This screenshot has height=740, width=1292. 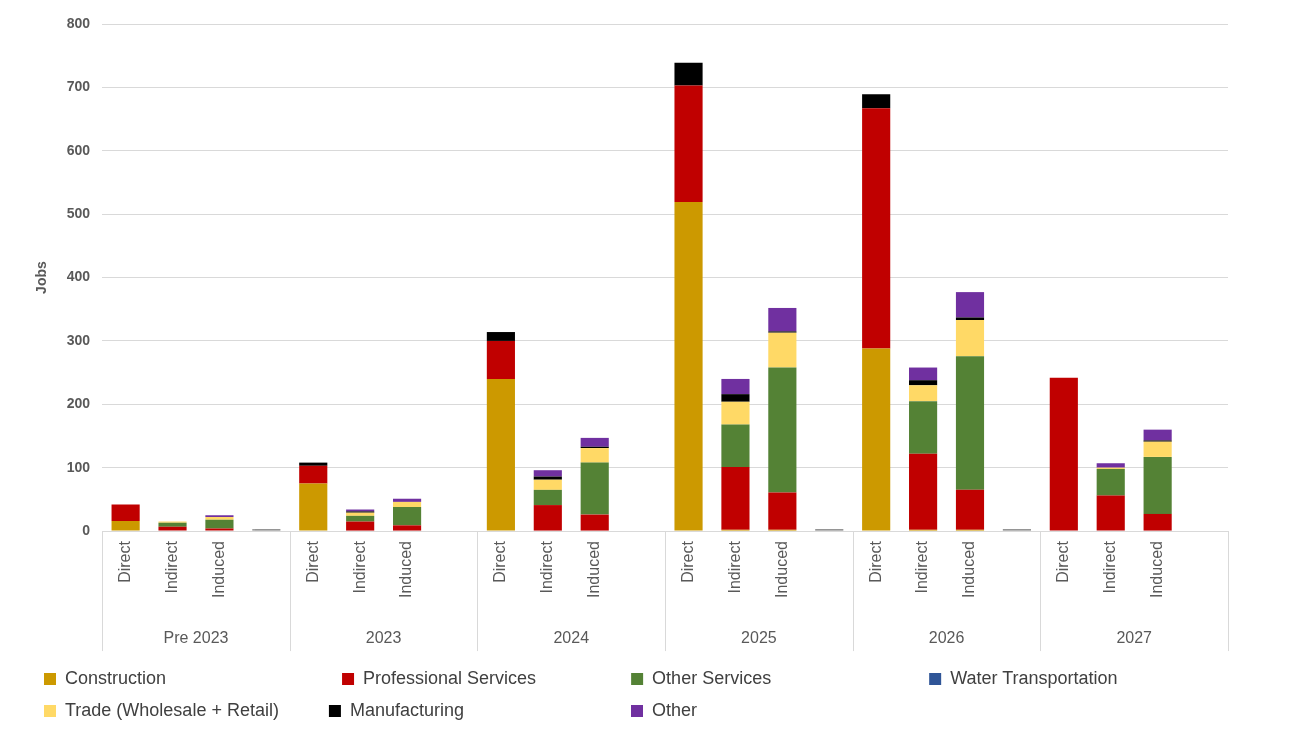 I want to click on y-tick-label: 200, so click(x=78, y=403).